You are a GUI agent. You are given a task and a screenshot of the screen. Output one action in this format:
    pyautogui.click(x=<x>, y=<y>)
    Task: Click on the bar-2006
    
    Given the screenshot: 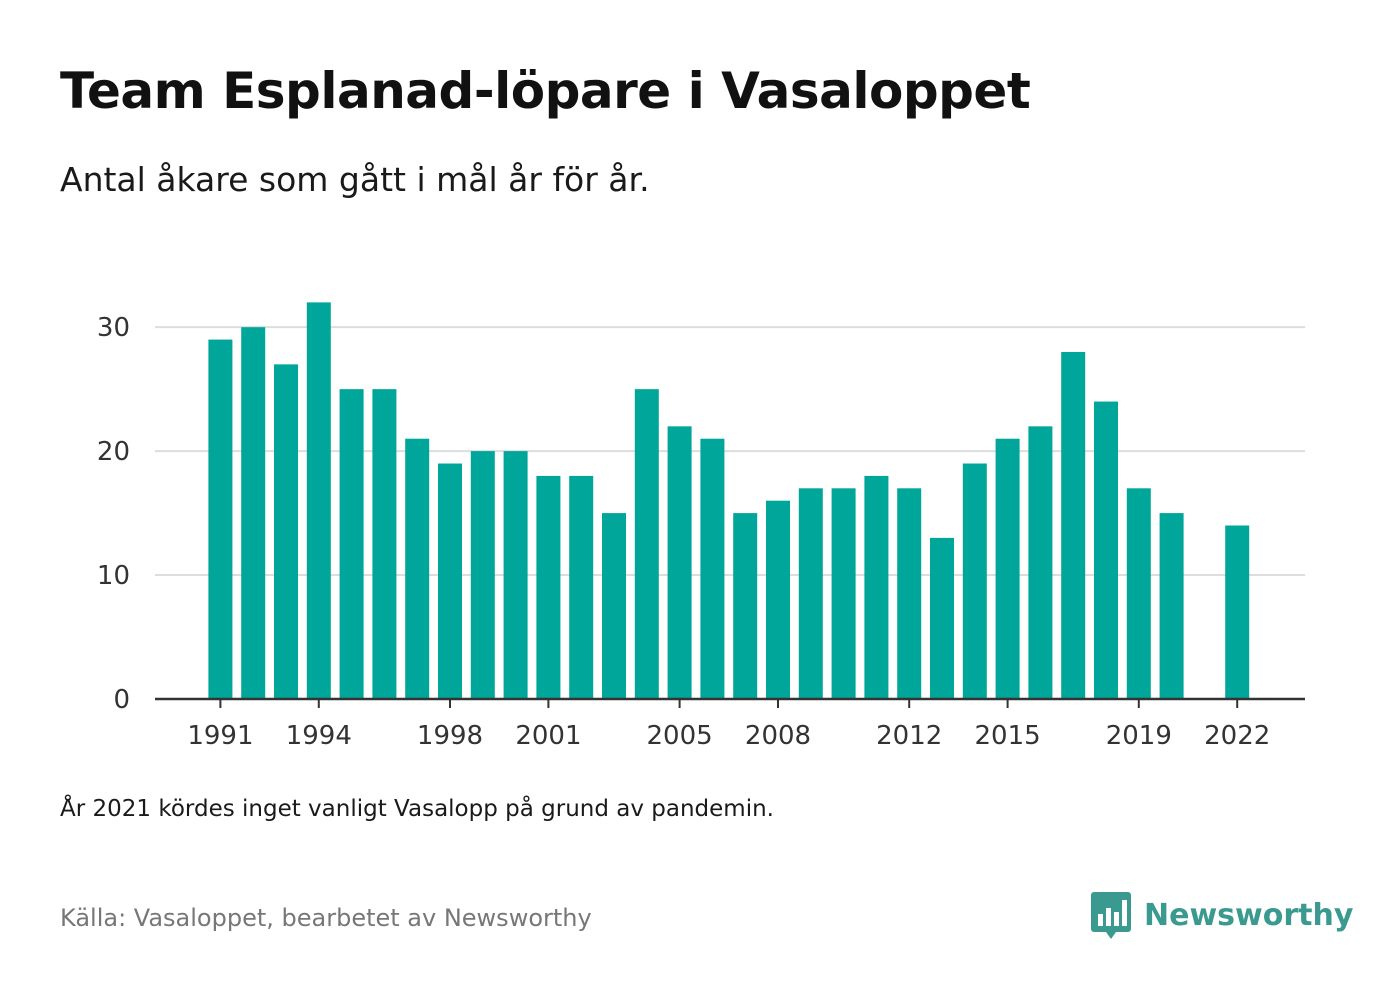 What is the action you would take?
    pyautogui.click(x=712, y=568)
    